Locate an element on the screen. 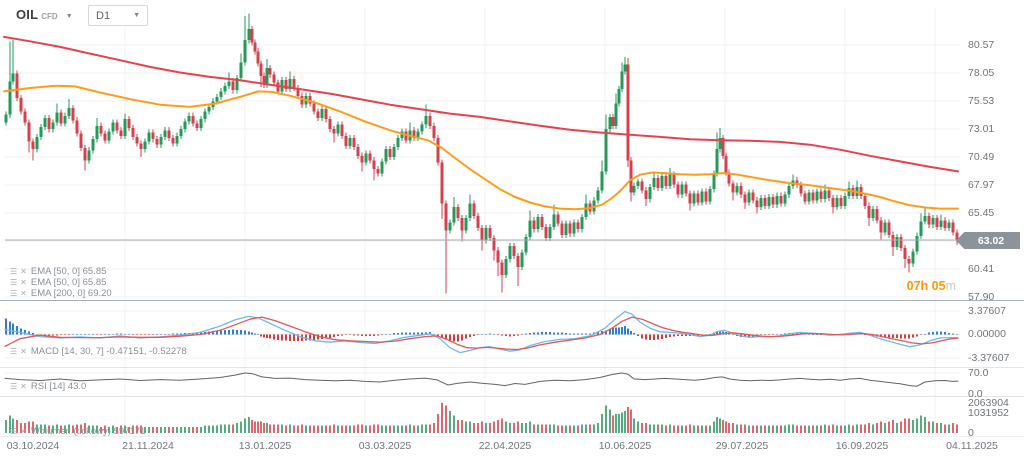  value-tick-label: 1031952 is located at coordinates (988, 413).